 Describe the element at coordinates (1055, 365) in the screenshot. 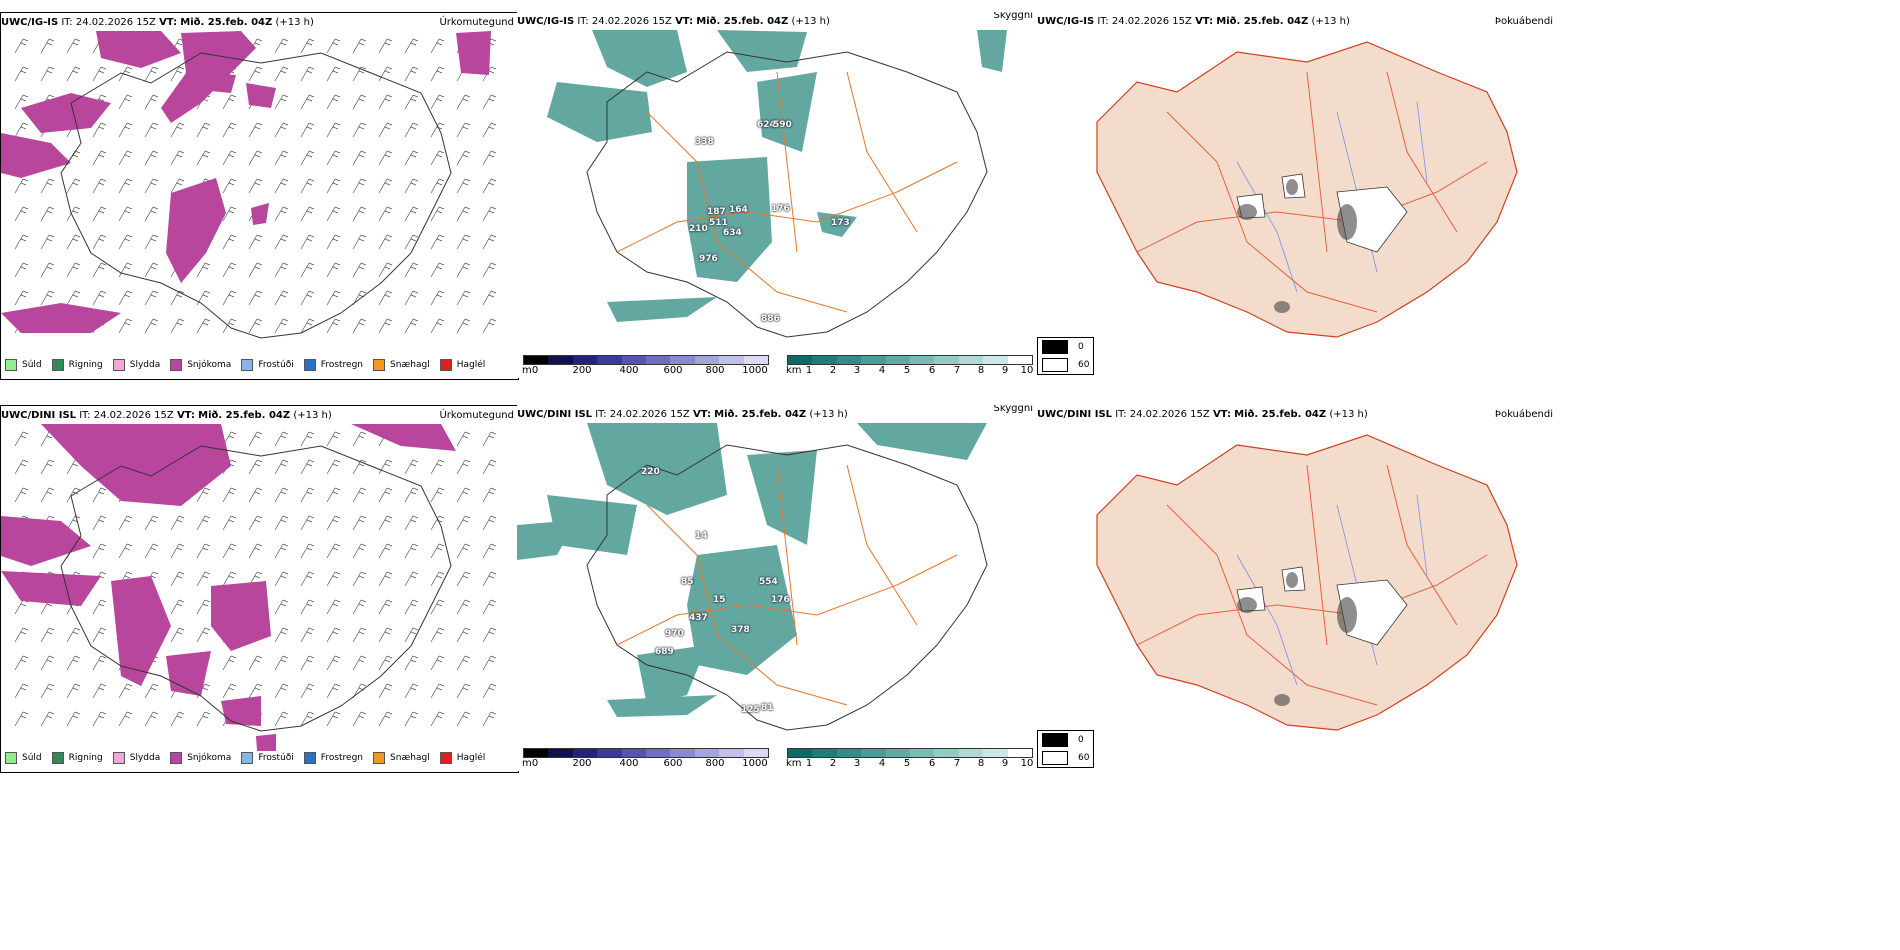

I see `fog-legend-swatch` at that location.